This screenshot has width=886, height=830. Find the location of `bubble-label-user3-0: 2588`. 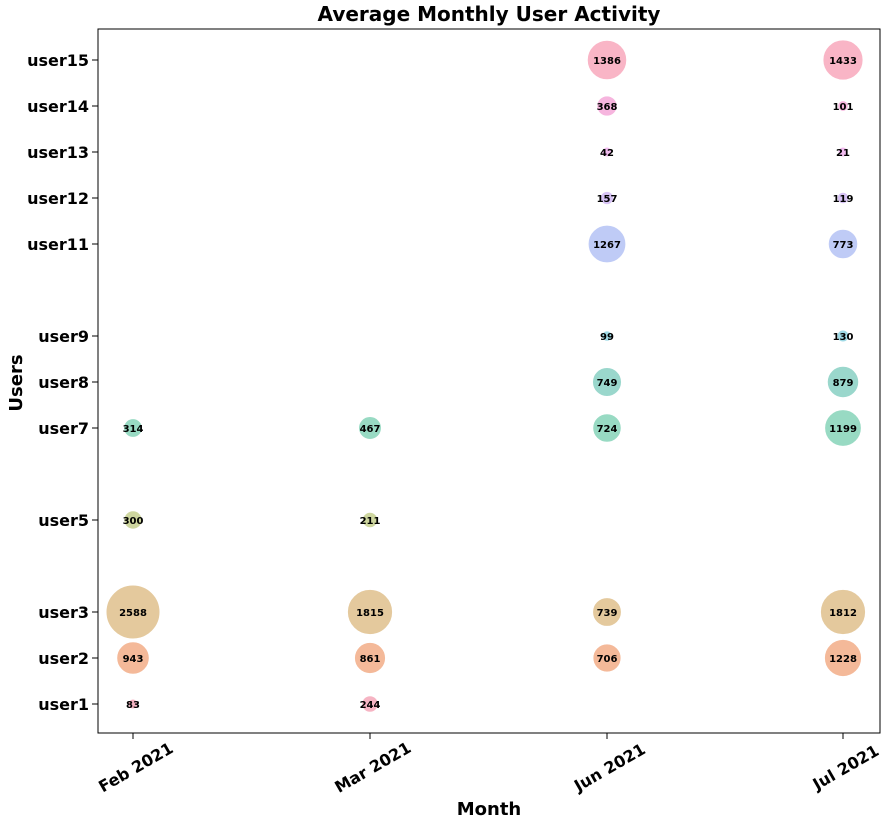

bubble-label-user3-0: 2588 is located at coordinates (133, 613).